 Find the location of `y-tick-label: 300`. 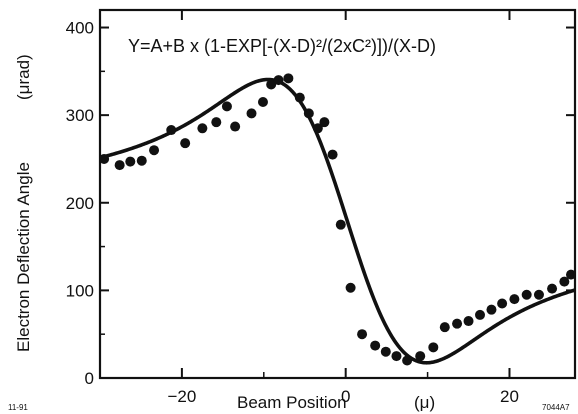

y-tick-label: 300 is located at coordinates (80, 115).